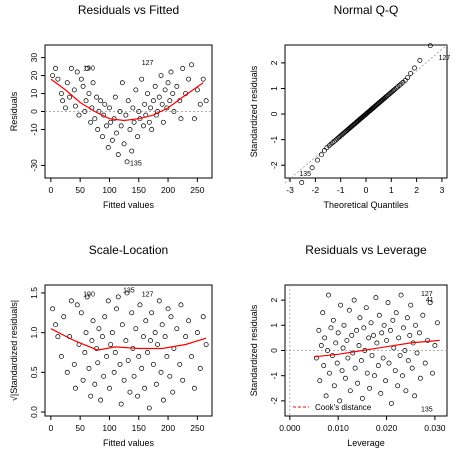  I want to click on smooth-line, so click(127, 100).